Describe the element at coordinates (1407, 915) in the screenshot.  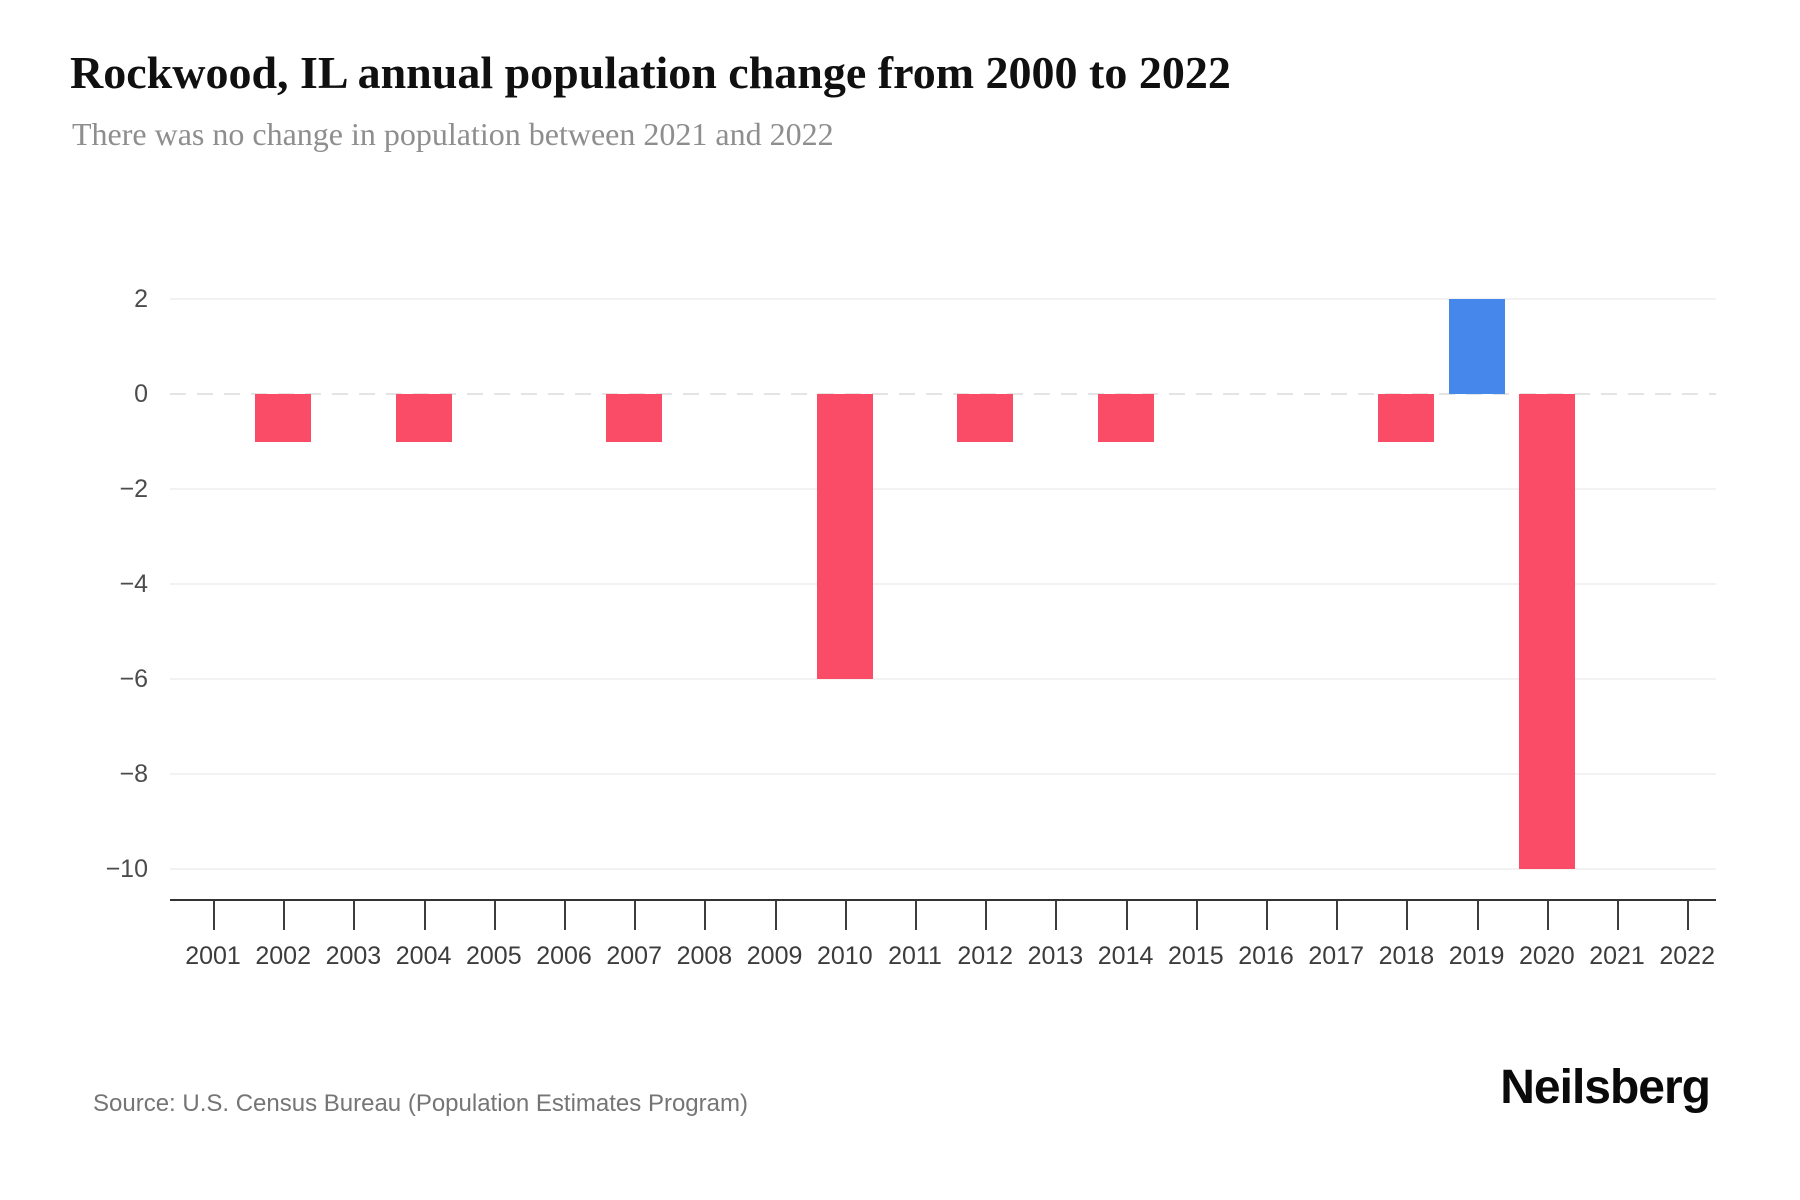
I see `x-tick-2018` at that location.